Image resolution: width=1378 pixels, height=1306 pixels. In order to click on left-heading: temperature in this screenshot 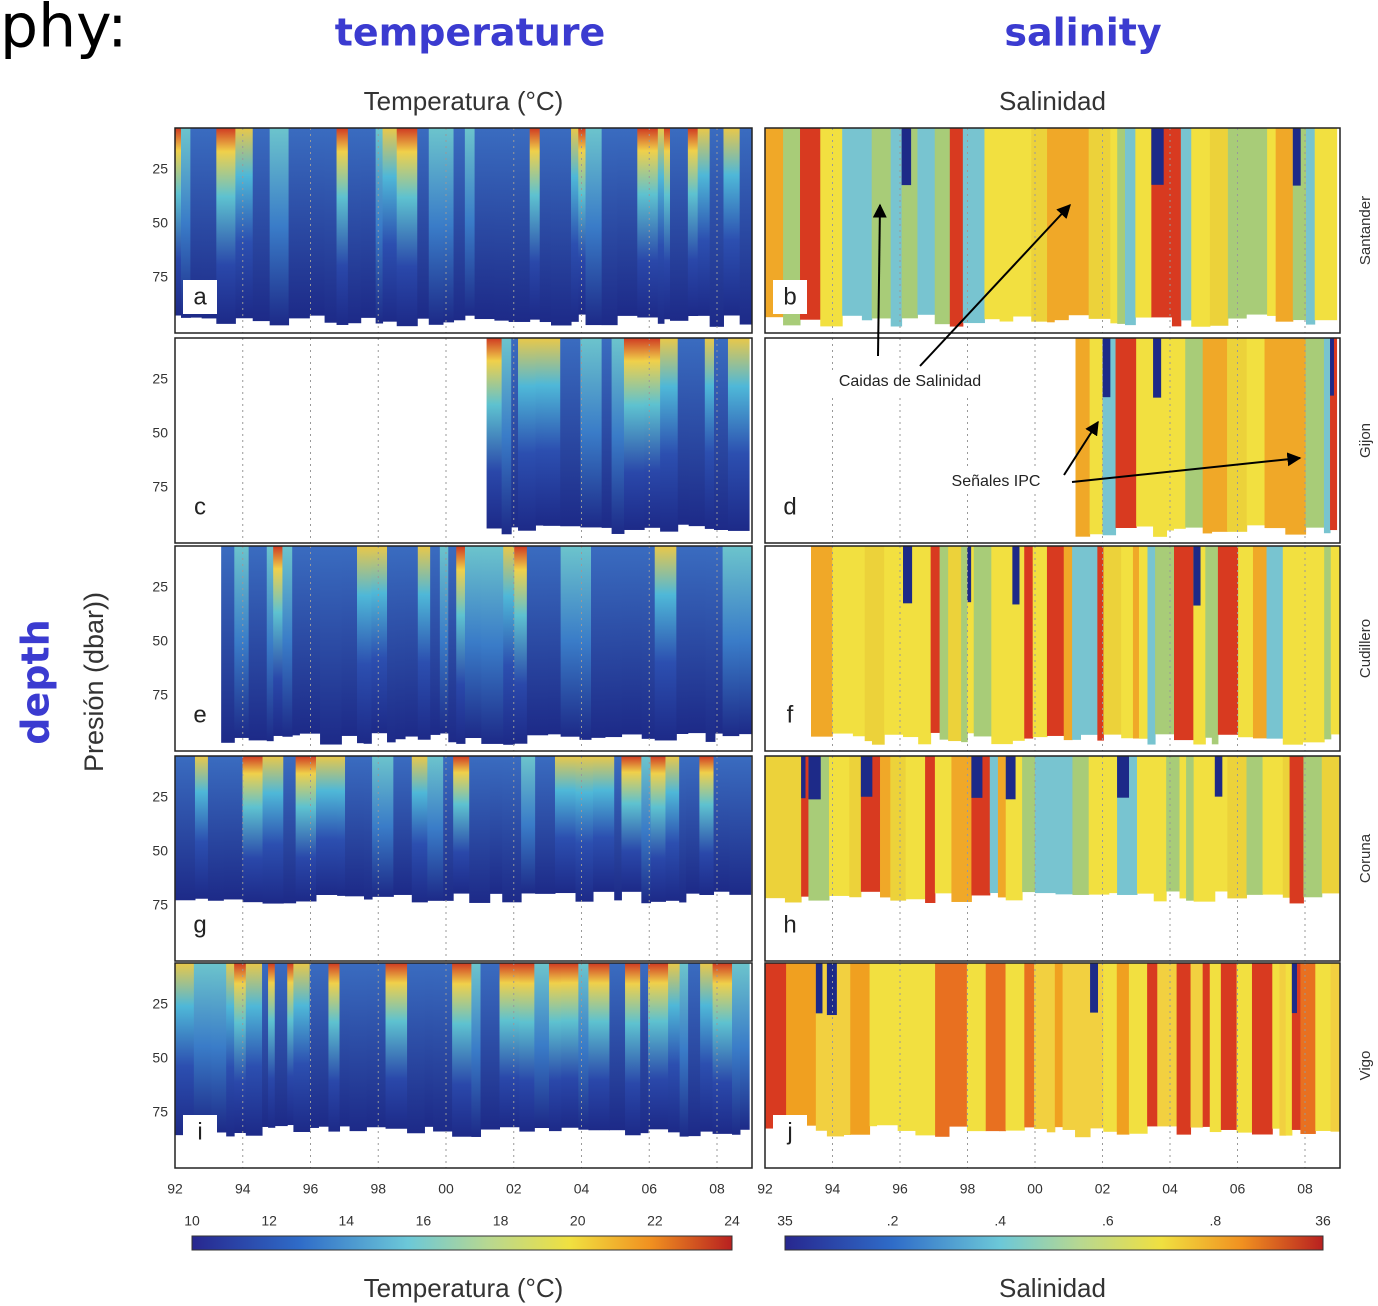, I will do `click(470, 33)`.